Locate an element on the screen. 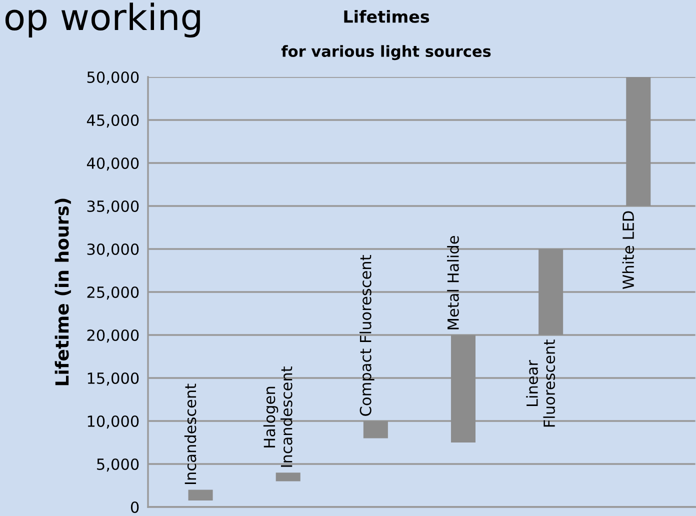 This screenshot has width=696, height=516. y-tick-label: 20,000 is located at coordinates (113, 336).